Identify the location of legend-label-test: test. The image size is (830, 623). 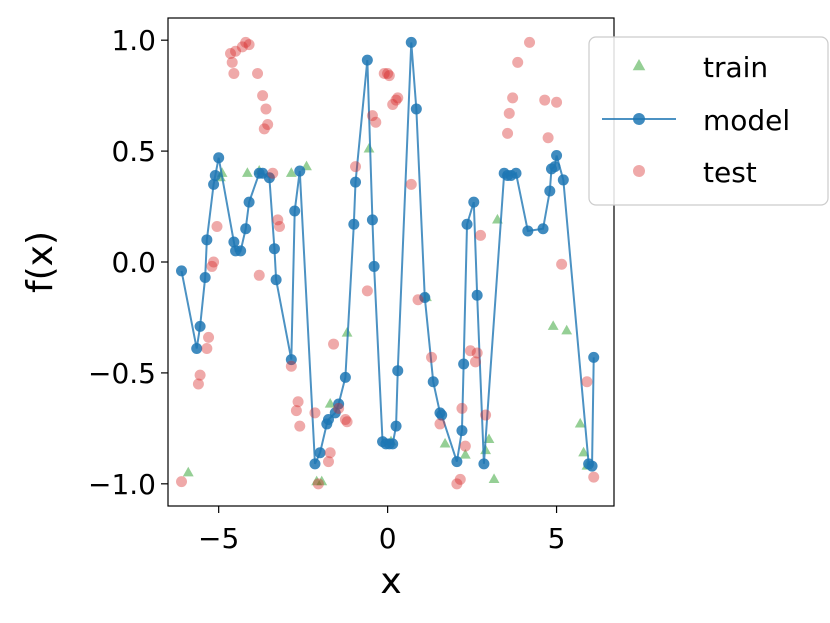
(730, 172).